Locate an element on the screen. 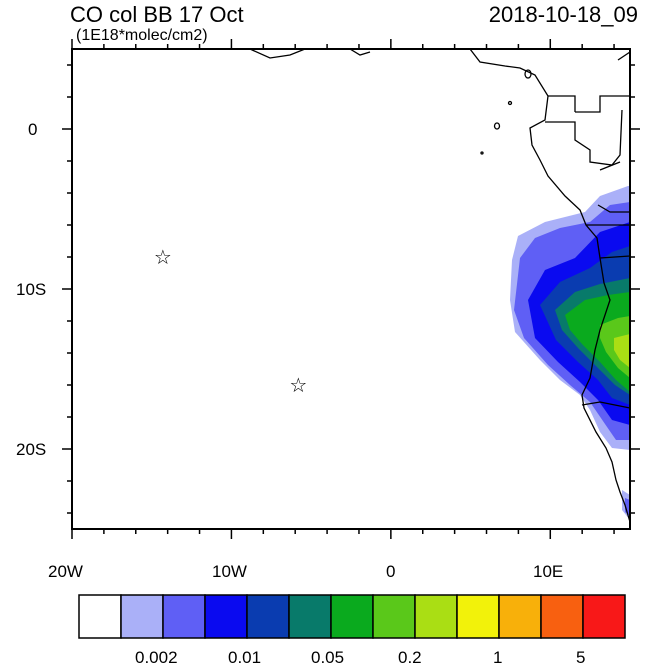 The width and height of the screenshot is (650, 667). colorbar-label-4: 0.2 is located at coordinates (410, 657).